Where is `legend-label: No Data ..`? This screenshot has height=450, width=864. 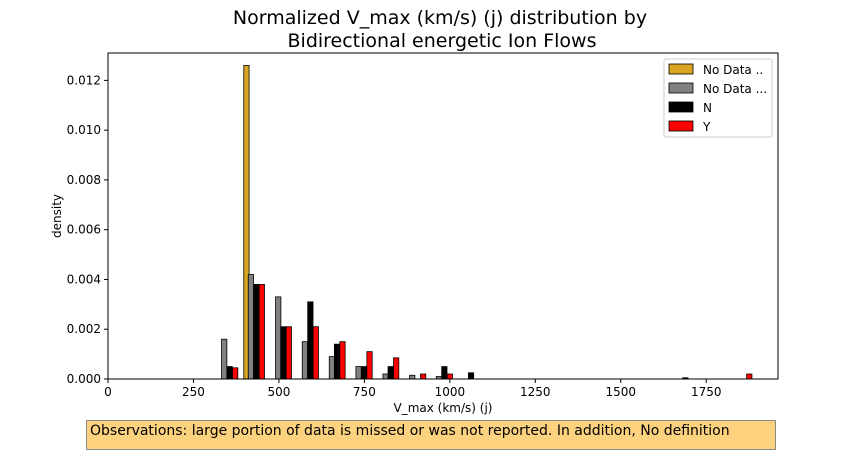
legend-label: No Data .. is located at coordinates (733, 70).